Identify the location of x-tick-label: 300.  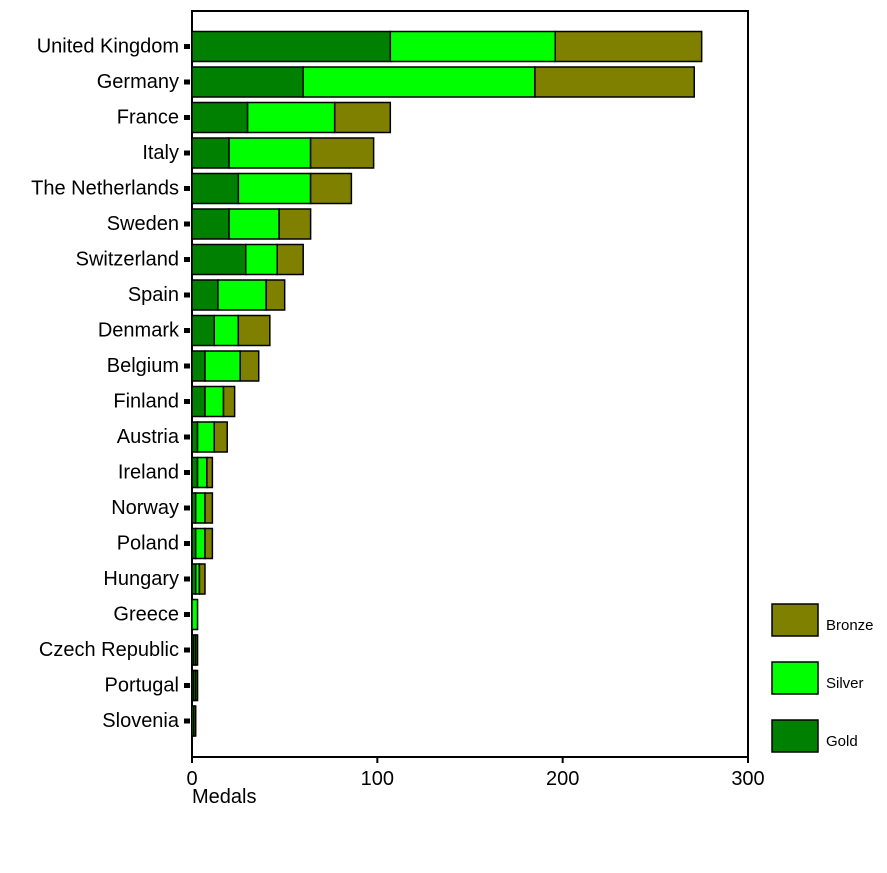
(747, 779).